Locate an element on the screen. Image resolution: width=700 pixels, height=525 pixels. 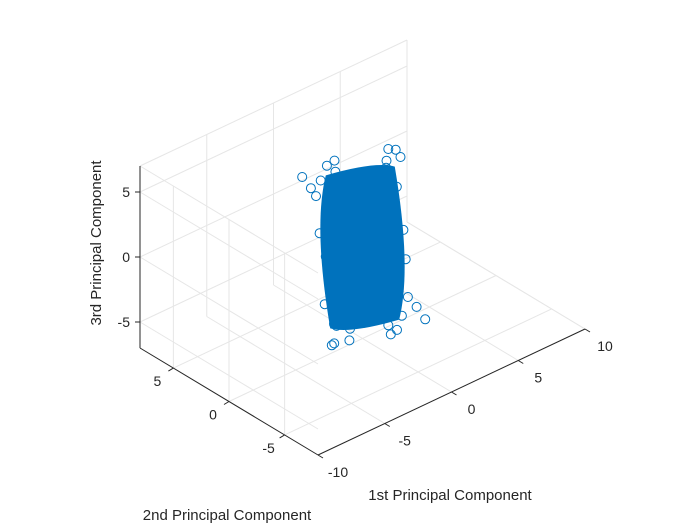
y-tick-label: 0 is located at coordinates (213, 415).